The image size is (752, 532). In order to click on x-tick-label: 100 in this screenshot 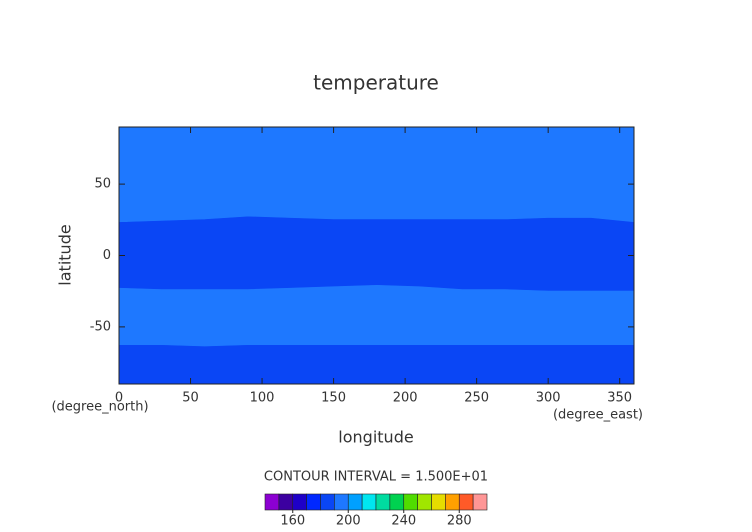, I will do `click(262, 398)`.